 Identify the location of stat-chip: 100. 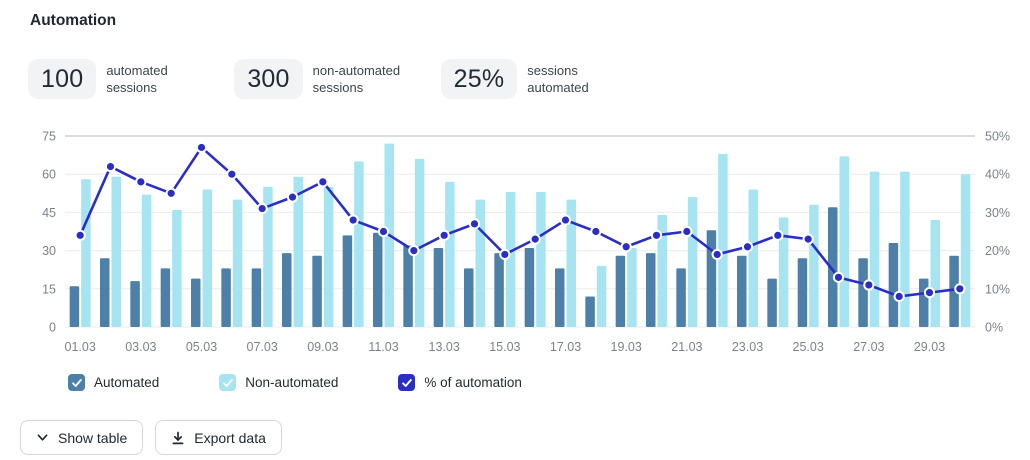
(62, 79).